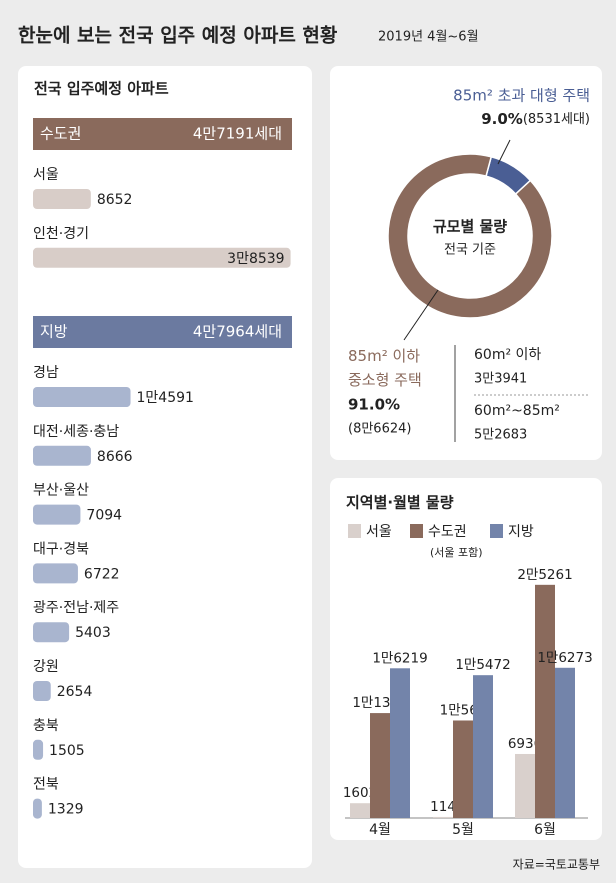 Image resolution: width=616 pixels, height=883 pixels. I want to click on value-label: 1329, so click(66, 810).